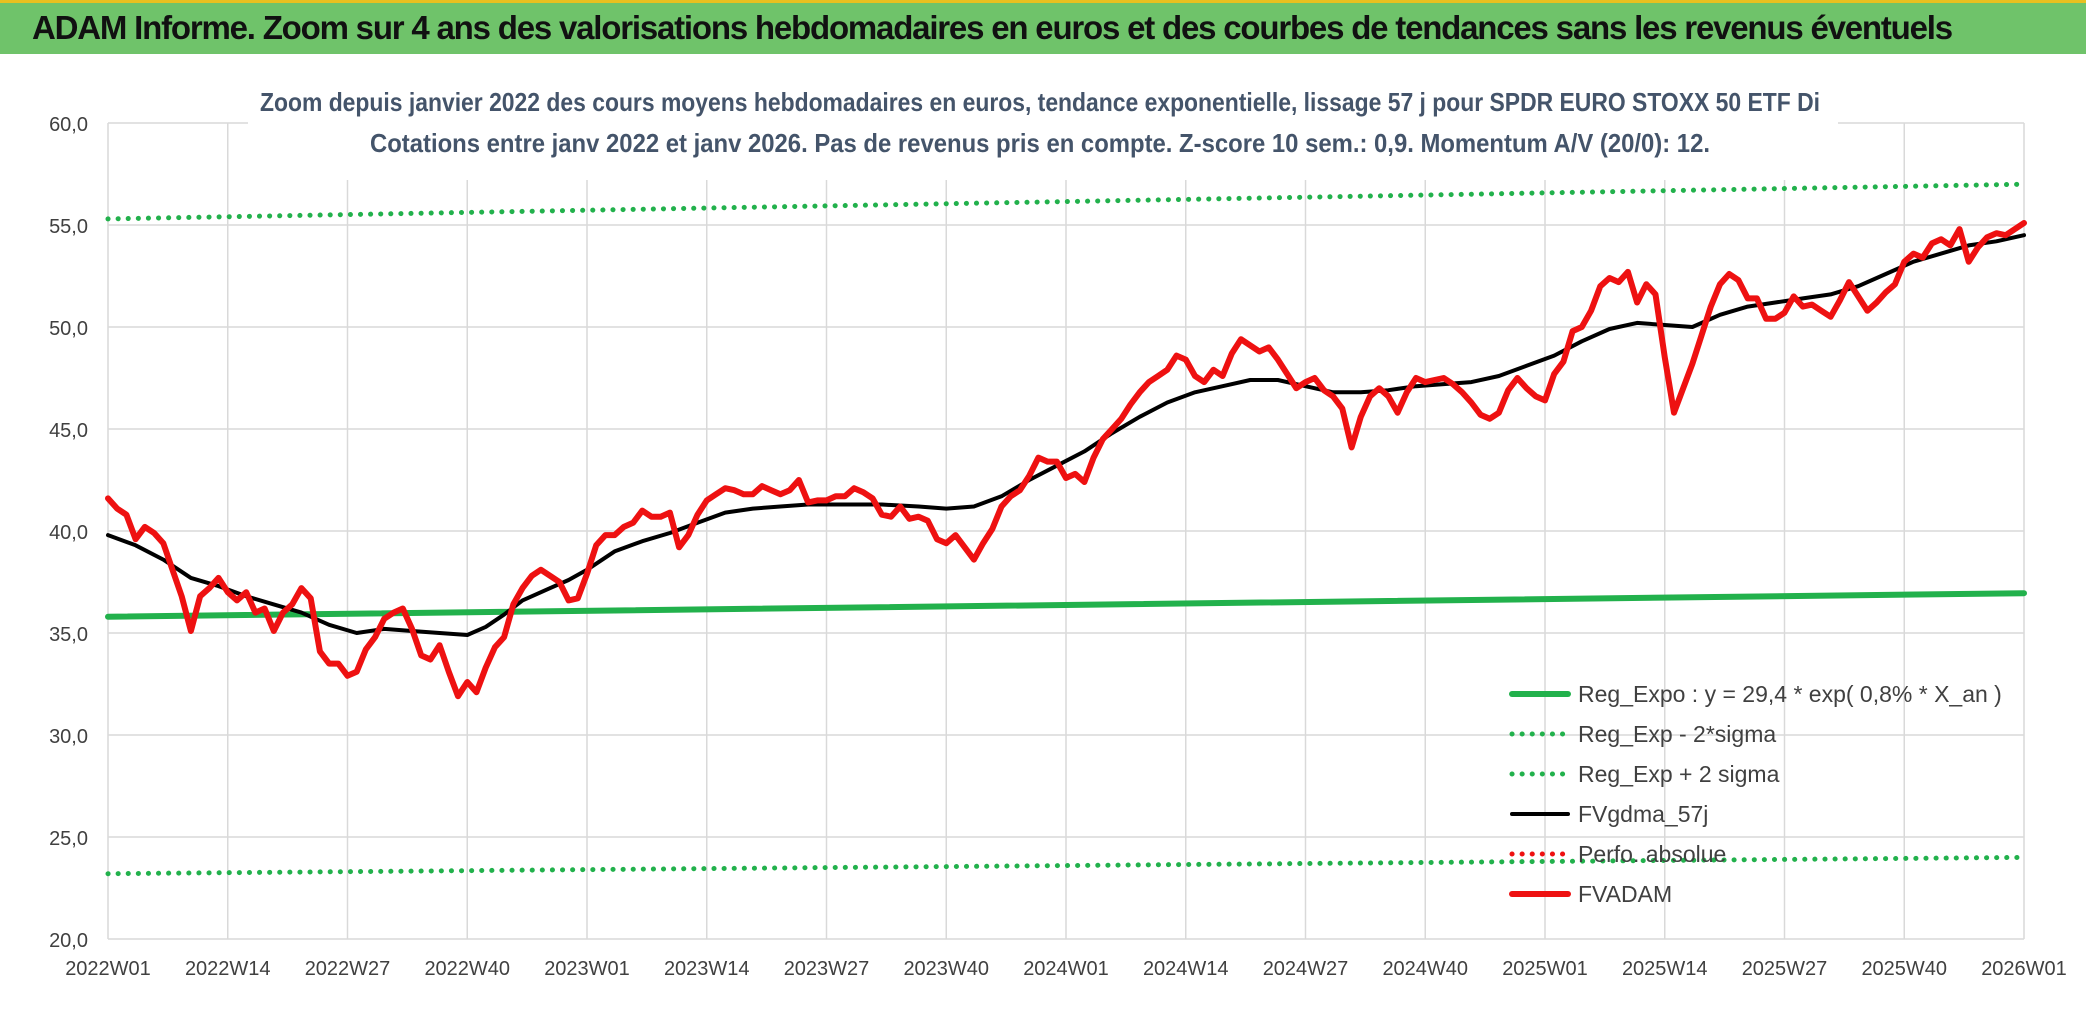  Describe the element at coordinates (1643, 814) in the screenshot. I see `legend-label: FVgdma_57j` at that location.